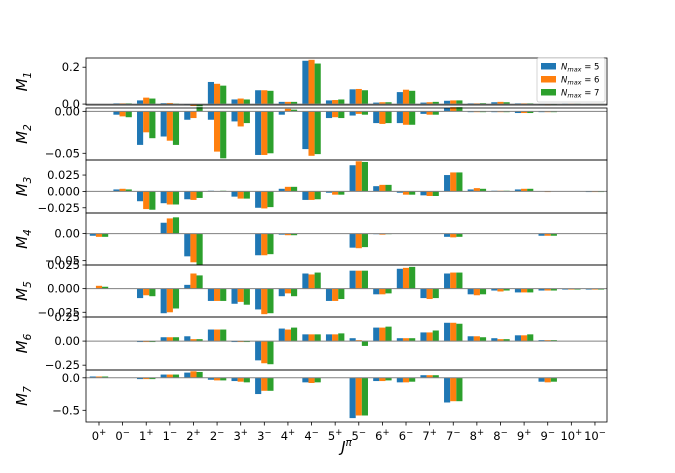 The image size is (675, 473). I want to click on x-tick-label: 8+, so click(477, 435).